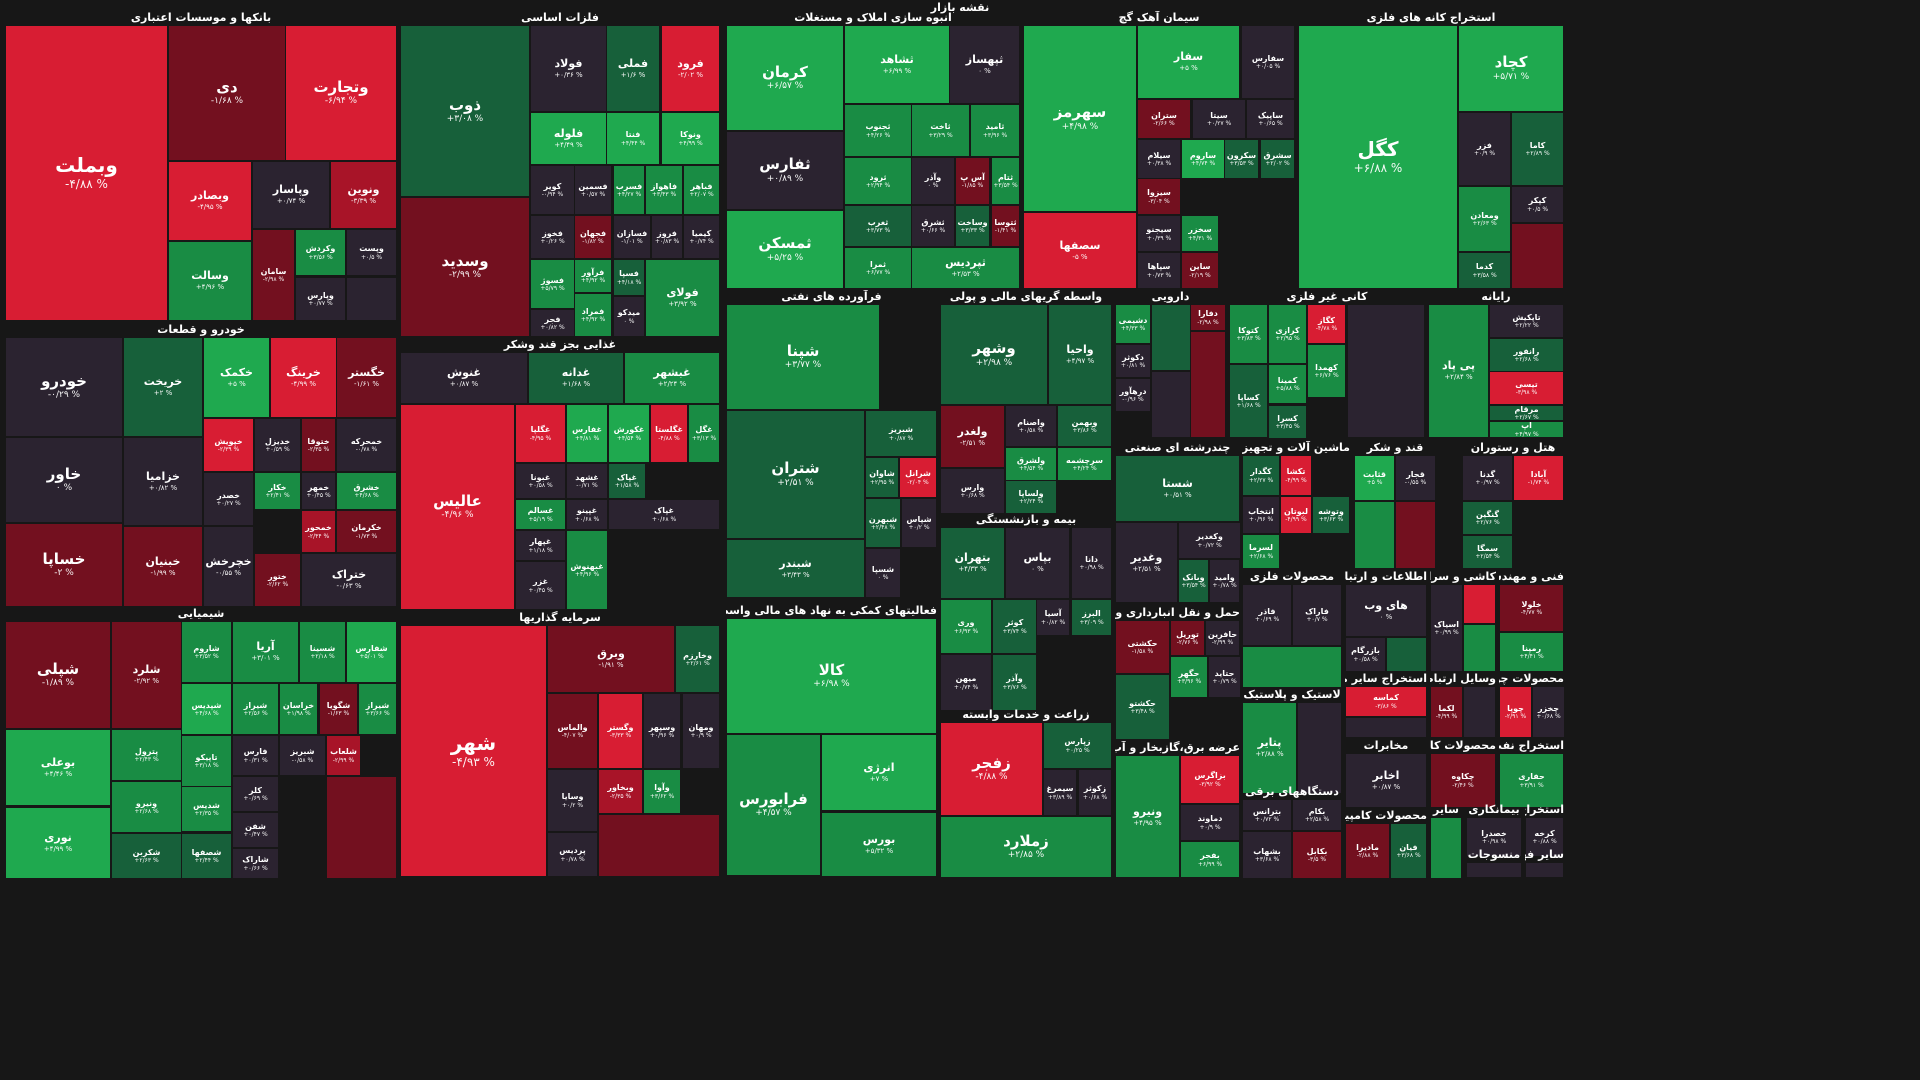 The height and width of the screenshot is (1080, 1920). What do you see at coordinates (940, 130) in the screenshot?
I see `stock-tile-ثاخت: ثاخت +۳/۲۹ %` at bounding box center [940, 130].